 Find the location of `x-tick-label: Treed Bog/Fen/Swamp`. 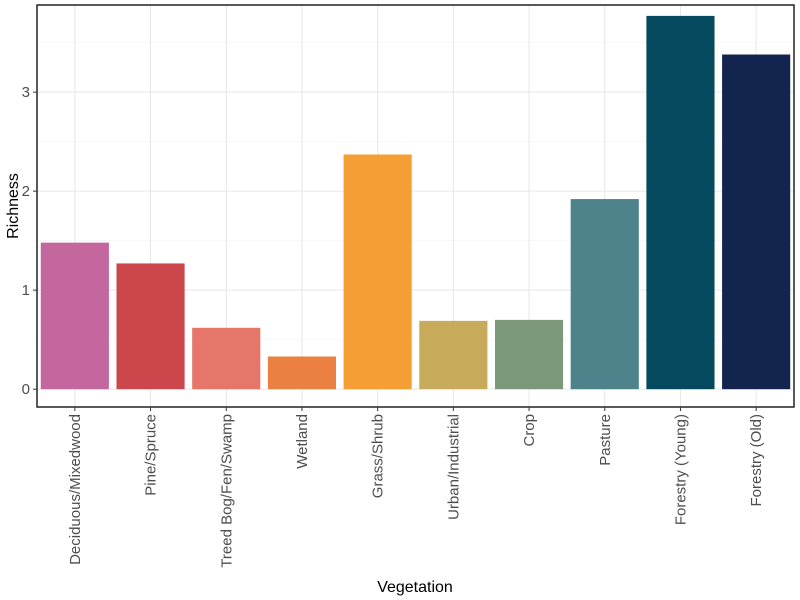

x-tick-label: Treed Bog/Fen/Swamp is located at coordinates (226, 491).